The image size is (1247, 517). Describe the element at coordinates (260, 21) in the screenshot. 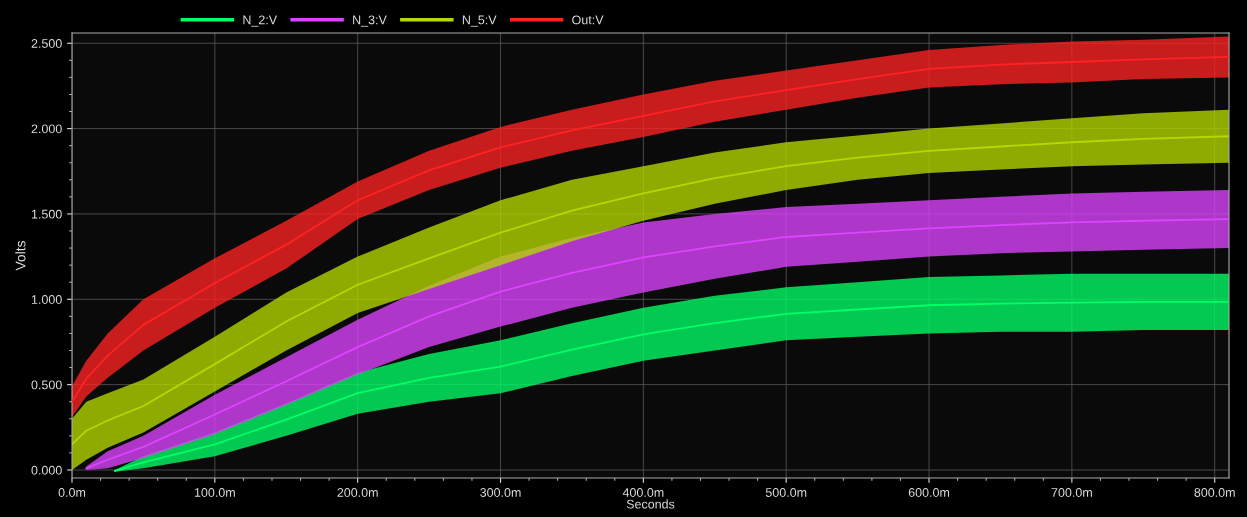

I see `legend-label: N_2:V` at that location.